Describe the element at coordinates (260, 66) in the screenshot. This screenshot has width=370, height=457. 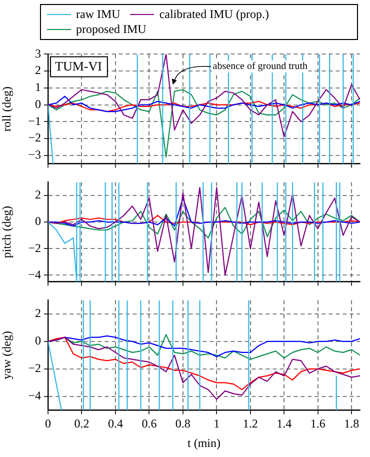
I see `annotation: absence of ground truth` at that location.